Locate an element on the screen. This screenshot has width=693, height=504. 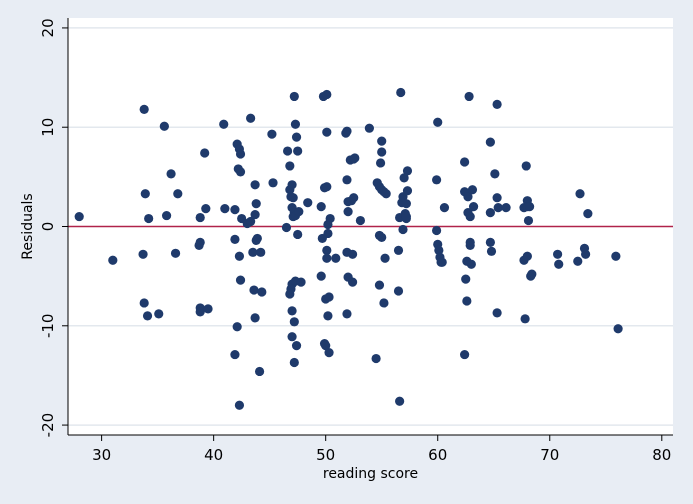
x-tick-label: 30 is located at coordinates (101, 455).